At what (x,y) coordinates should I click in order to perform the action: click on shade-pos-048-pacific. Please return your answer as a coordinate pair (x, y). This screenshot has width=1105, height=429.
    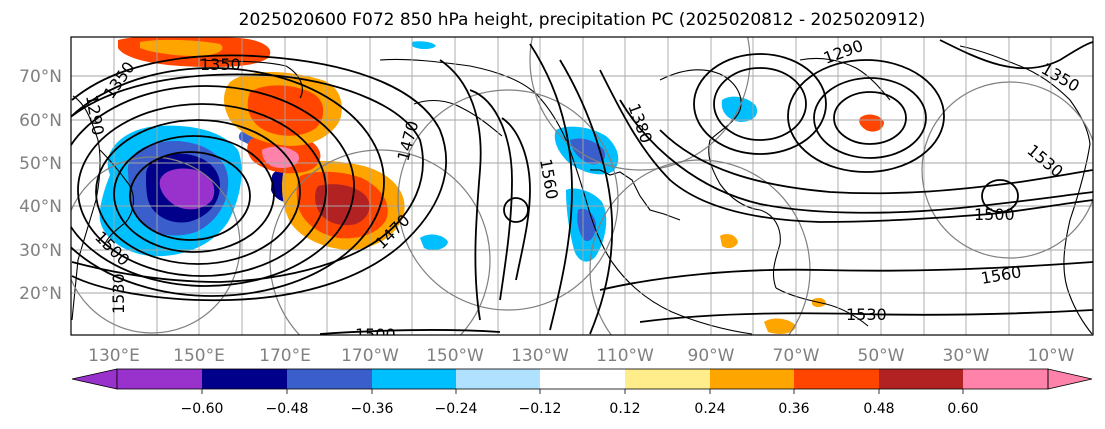
    Looking at the image, I should click on (342, 205).